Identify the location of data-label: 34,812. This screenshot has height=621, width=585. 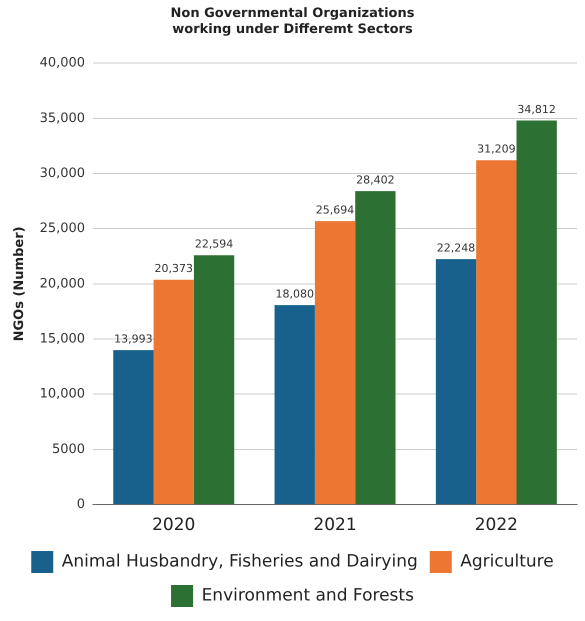
(536, 109).